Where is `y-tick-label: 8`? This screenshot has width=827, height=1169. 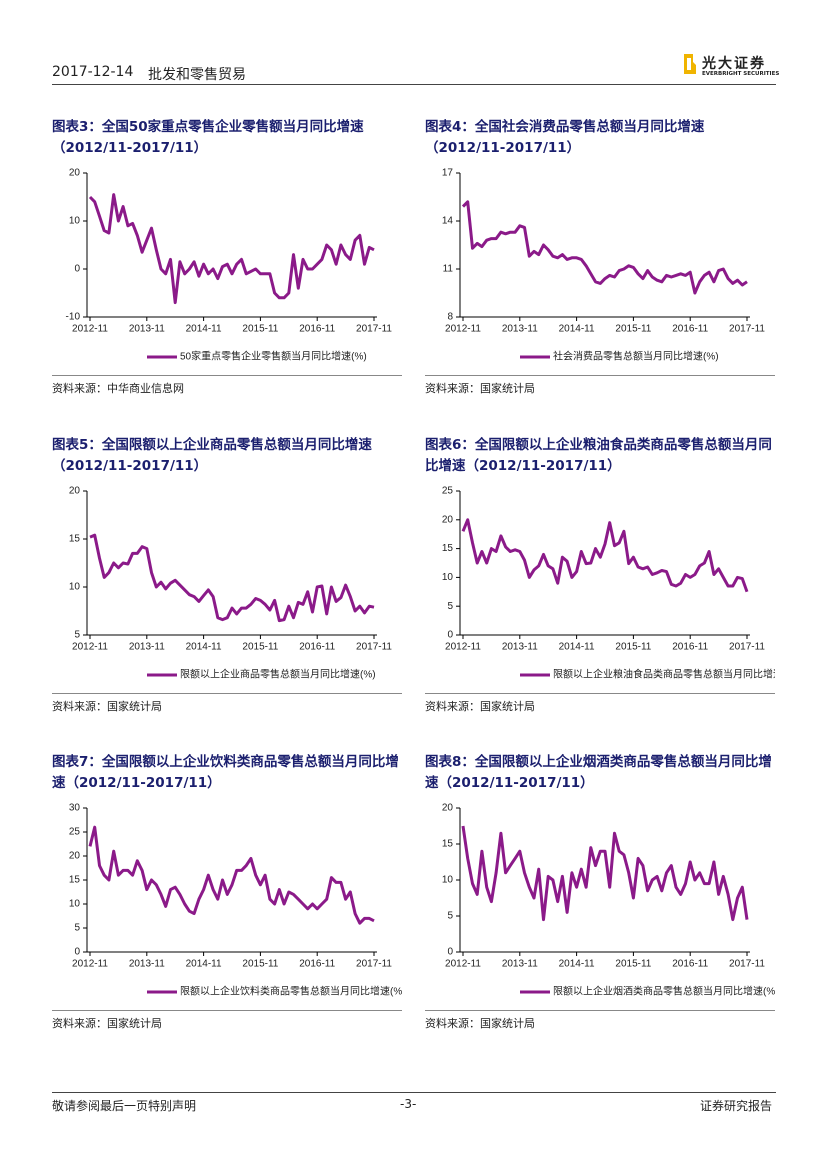
y-tick-label: 8 is located at coordinates (450, 317).